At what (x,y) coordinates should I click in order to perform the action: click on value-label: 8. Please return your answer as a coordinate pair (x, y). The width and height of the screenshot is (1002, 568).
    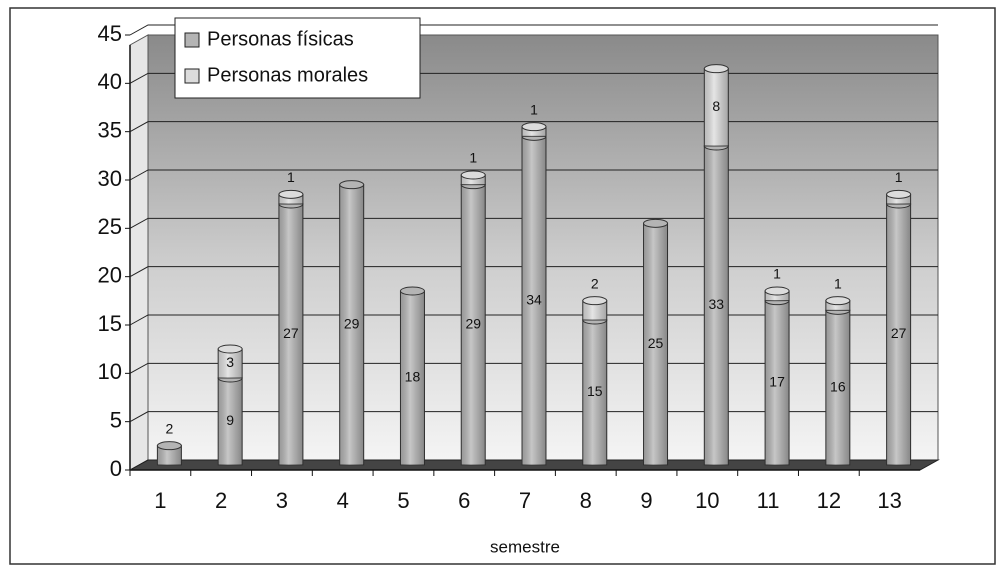
    Looking at the image, I should click on (716, 106).